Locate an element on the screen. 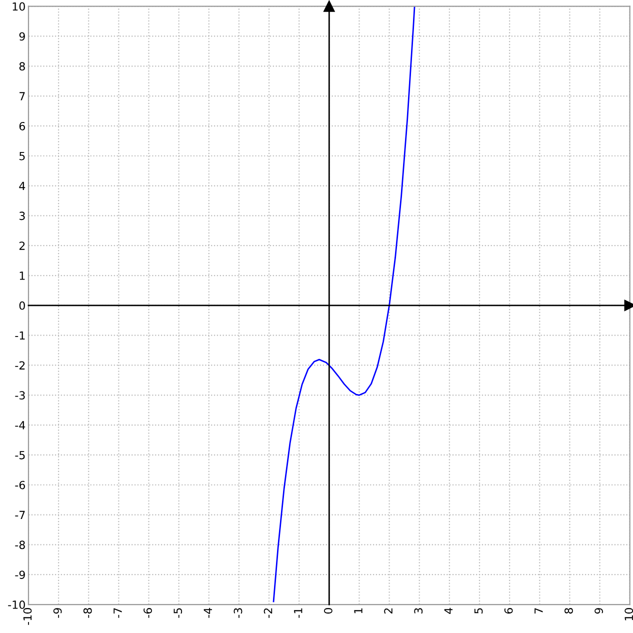 The image size is (633, 633). y-tick-label: 10 is located at coordinates (18, 6).